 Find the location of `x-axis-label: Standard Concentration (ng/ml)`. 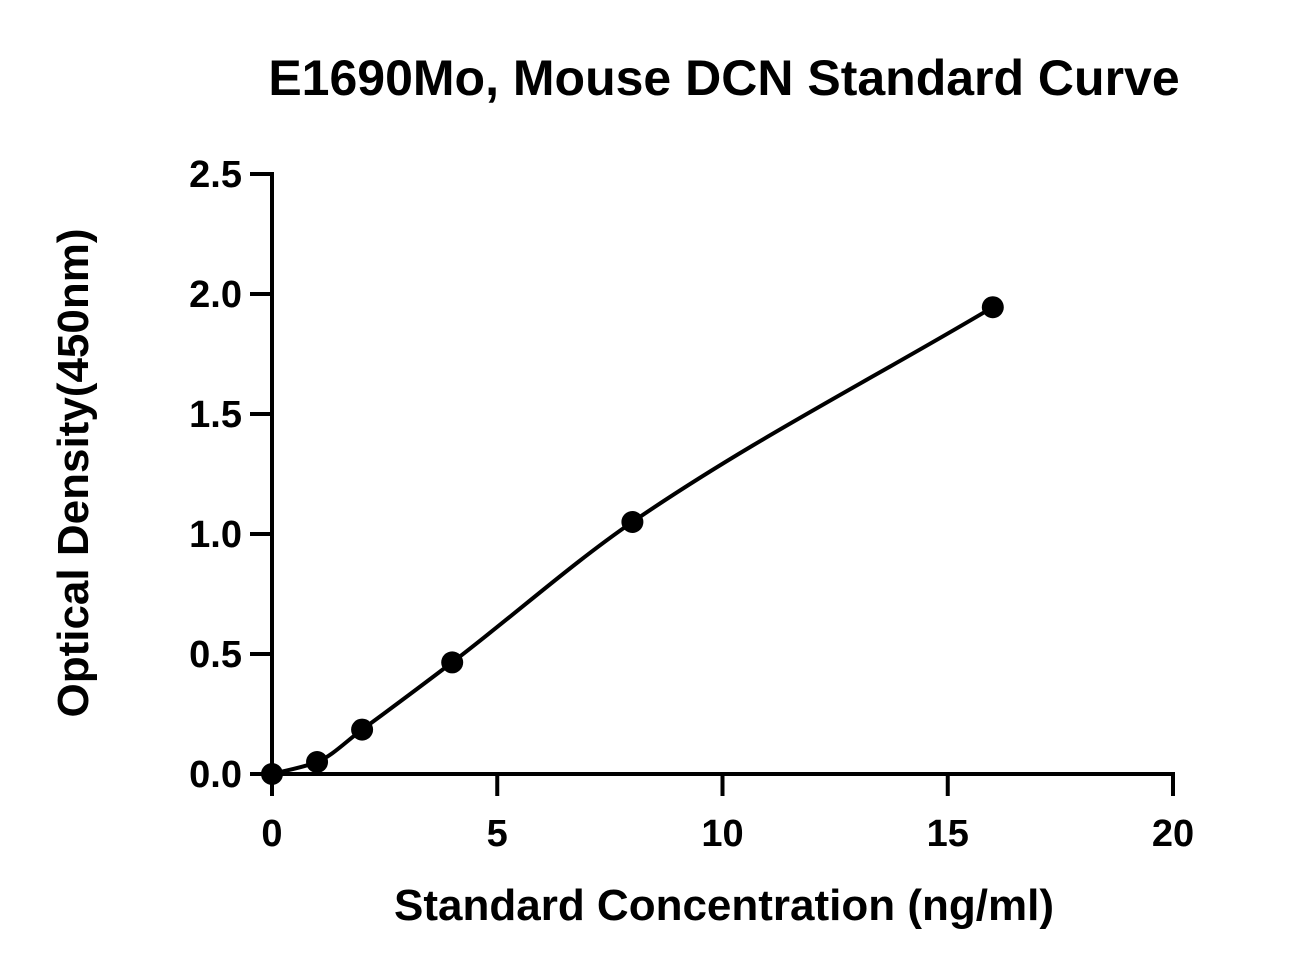

x-axis-label: Standard Concentration (ng/ml) is located at coordinates (724, 905).